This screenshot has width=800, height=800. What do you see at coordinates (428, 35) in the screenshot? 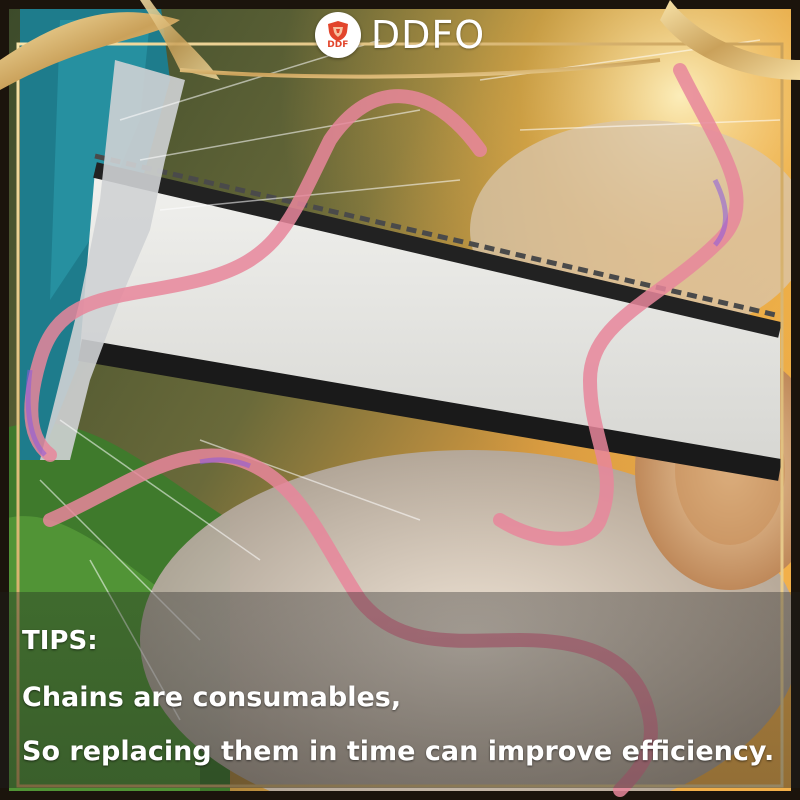
I see `brand-name: DDFO` at bounding box center [428, 35].